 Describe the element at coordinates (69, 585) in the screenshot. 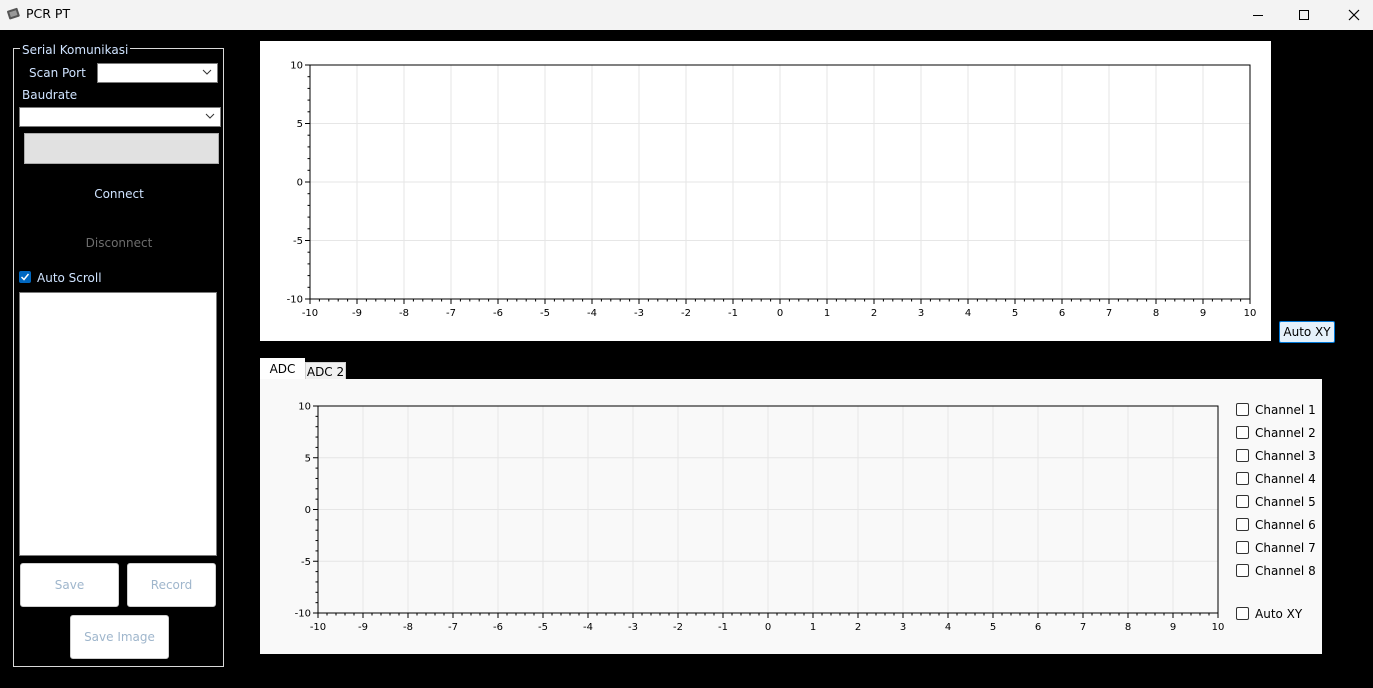

I see `save-button: Save` at that location.